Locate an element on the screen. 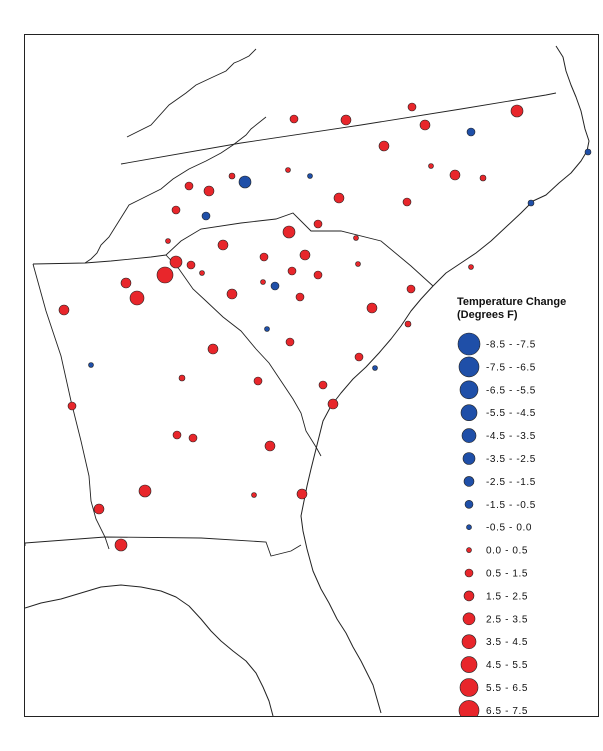 Image resolution: width=603 pixels, height=751 pixels. legend-label: -8.5 - -7.5 is located at coordinates (511, 345).